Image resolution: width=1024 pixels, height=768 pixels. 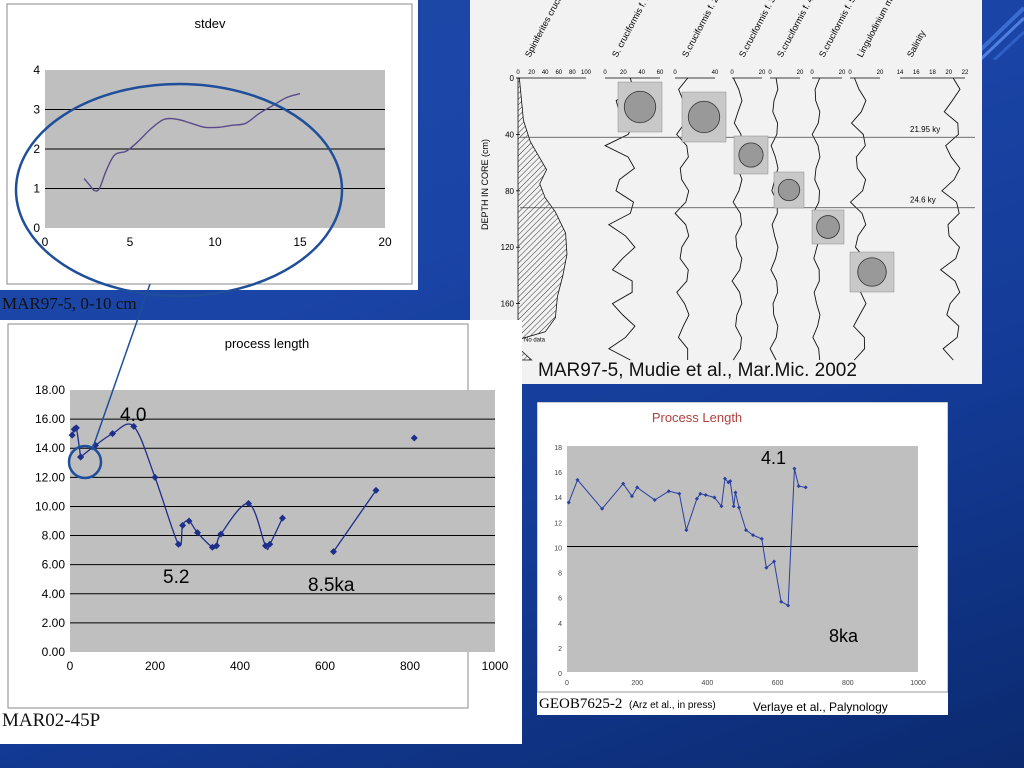 I want to click on verlaye-title: Process Length, so click(x=697, y=417).